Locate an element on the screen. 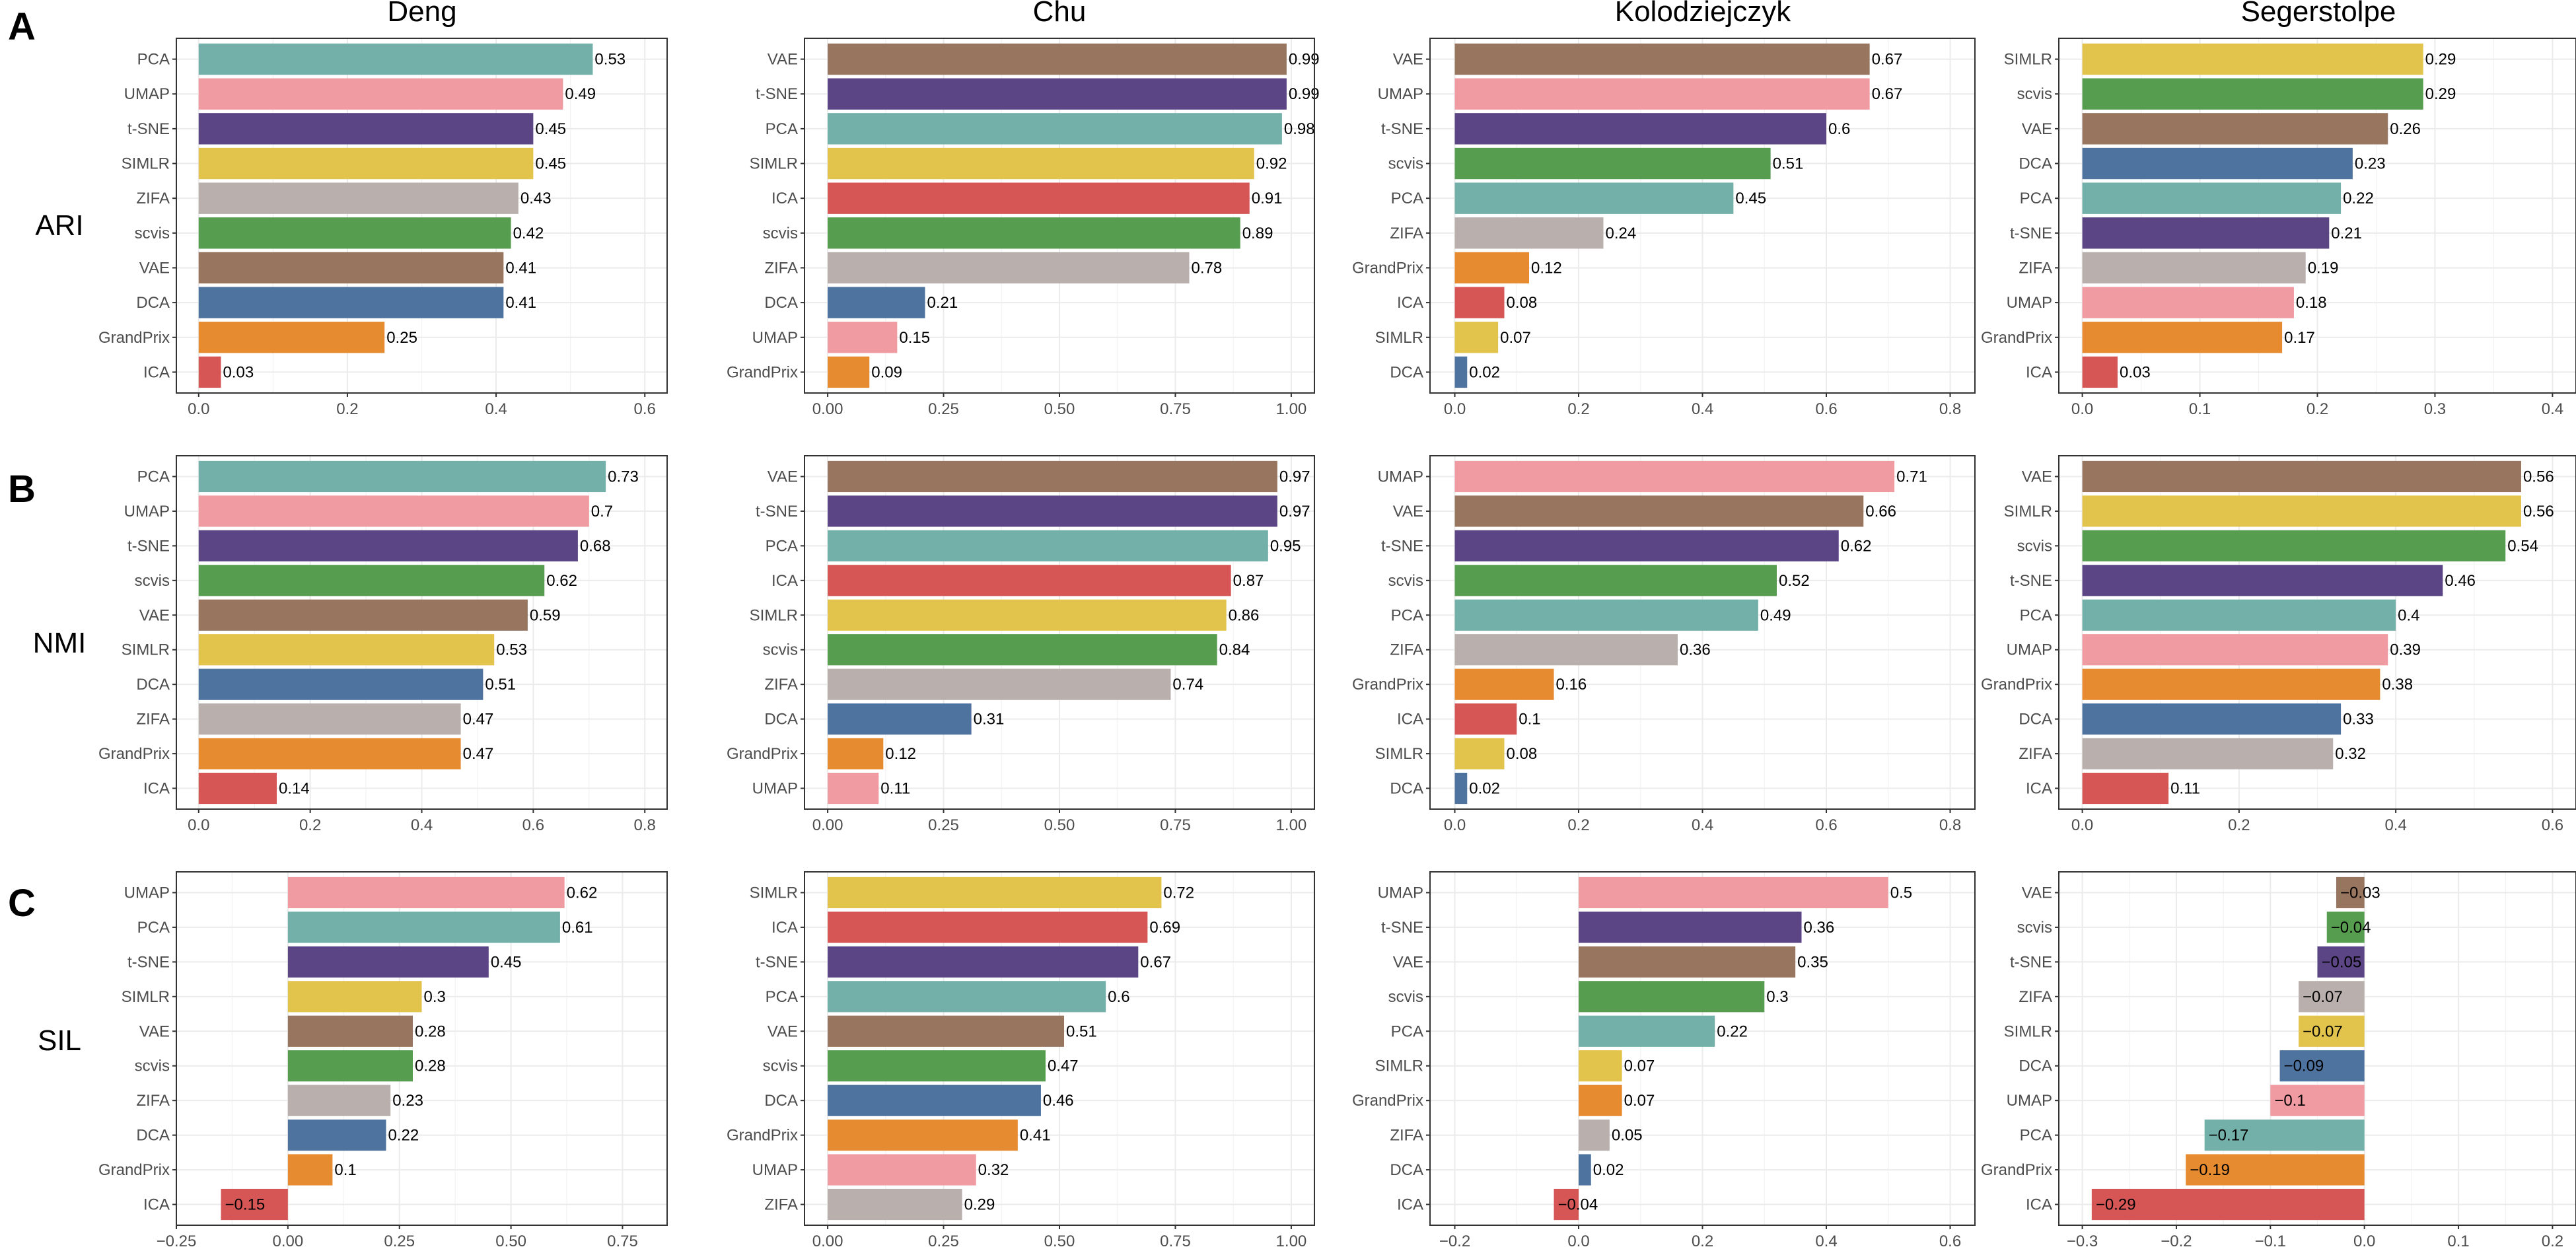  value-label-ica: 0.69 is located at coordinates (1164, 928).